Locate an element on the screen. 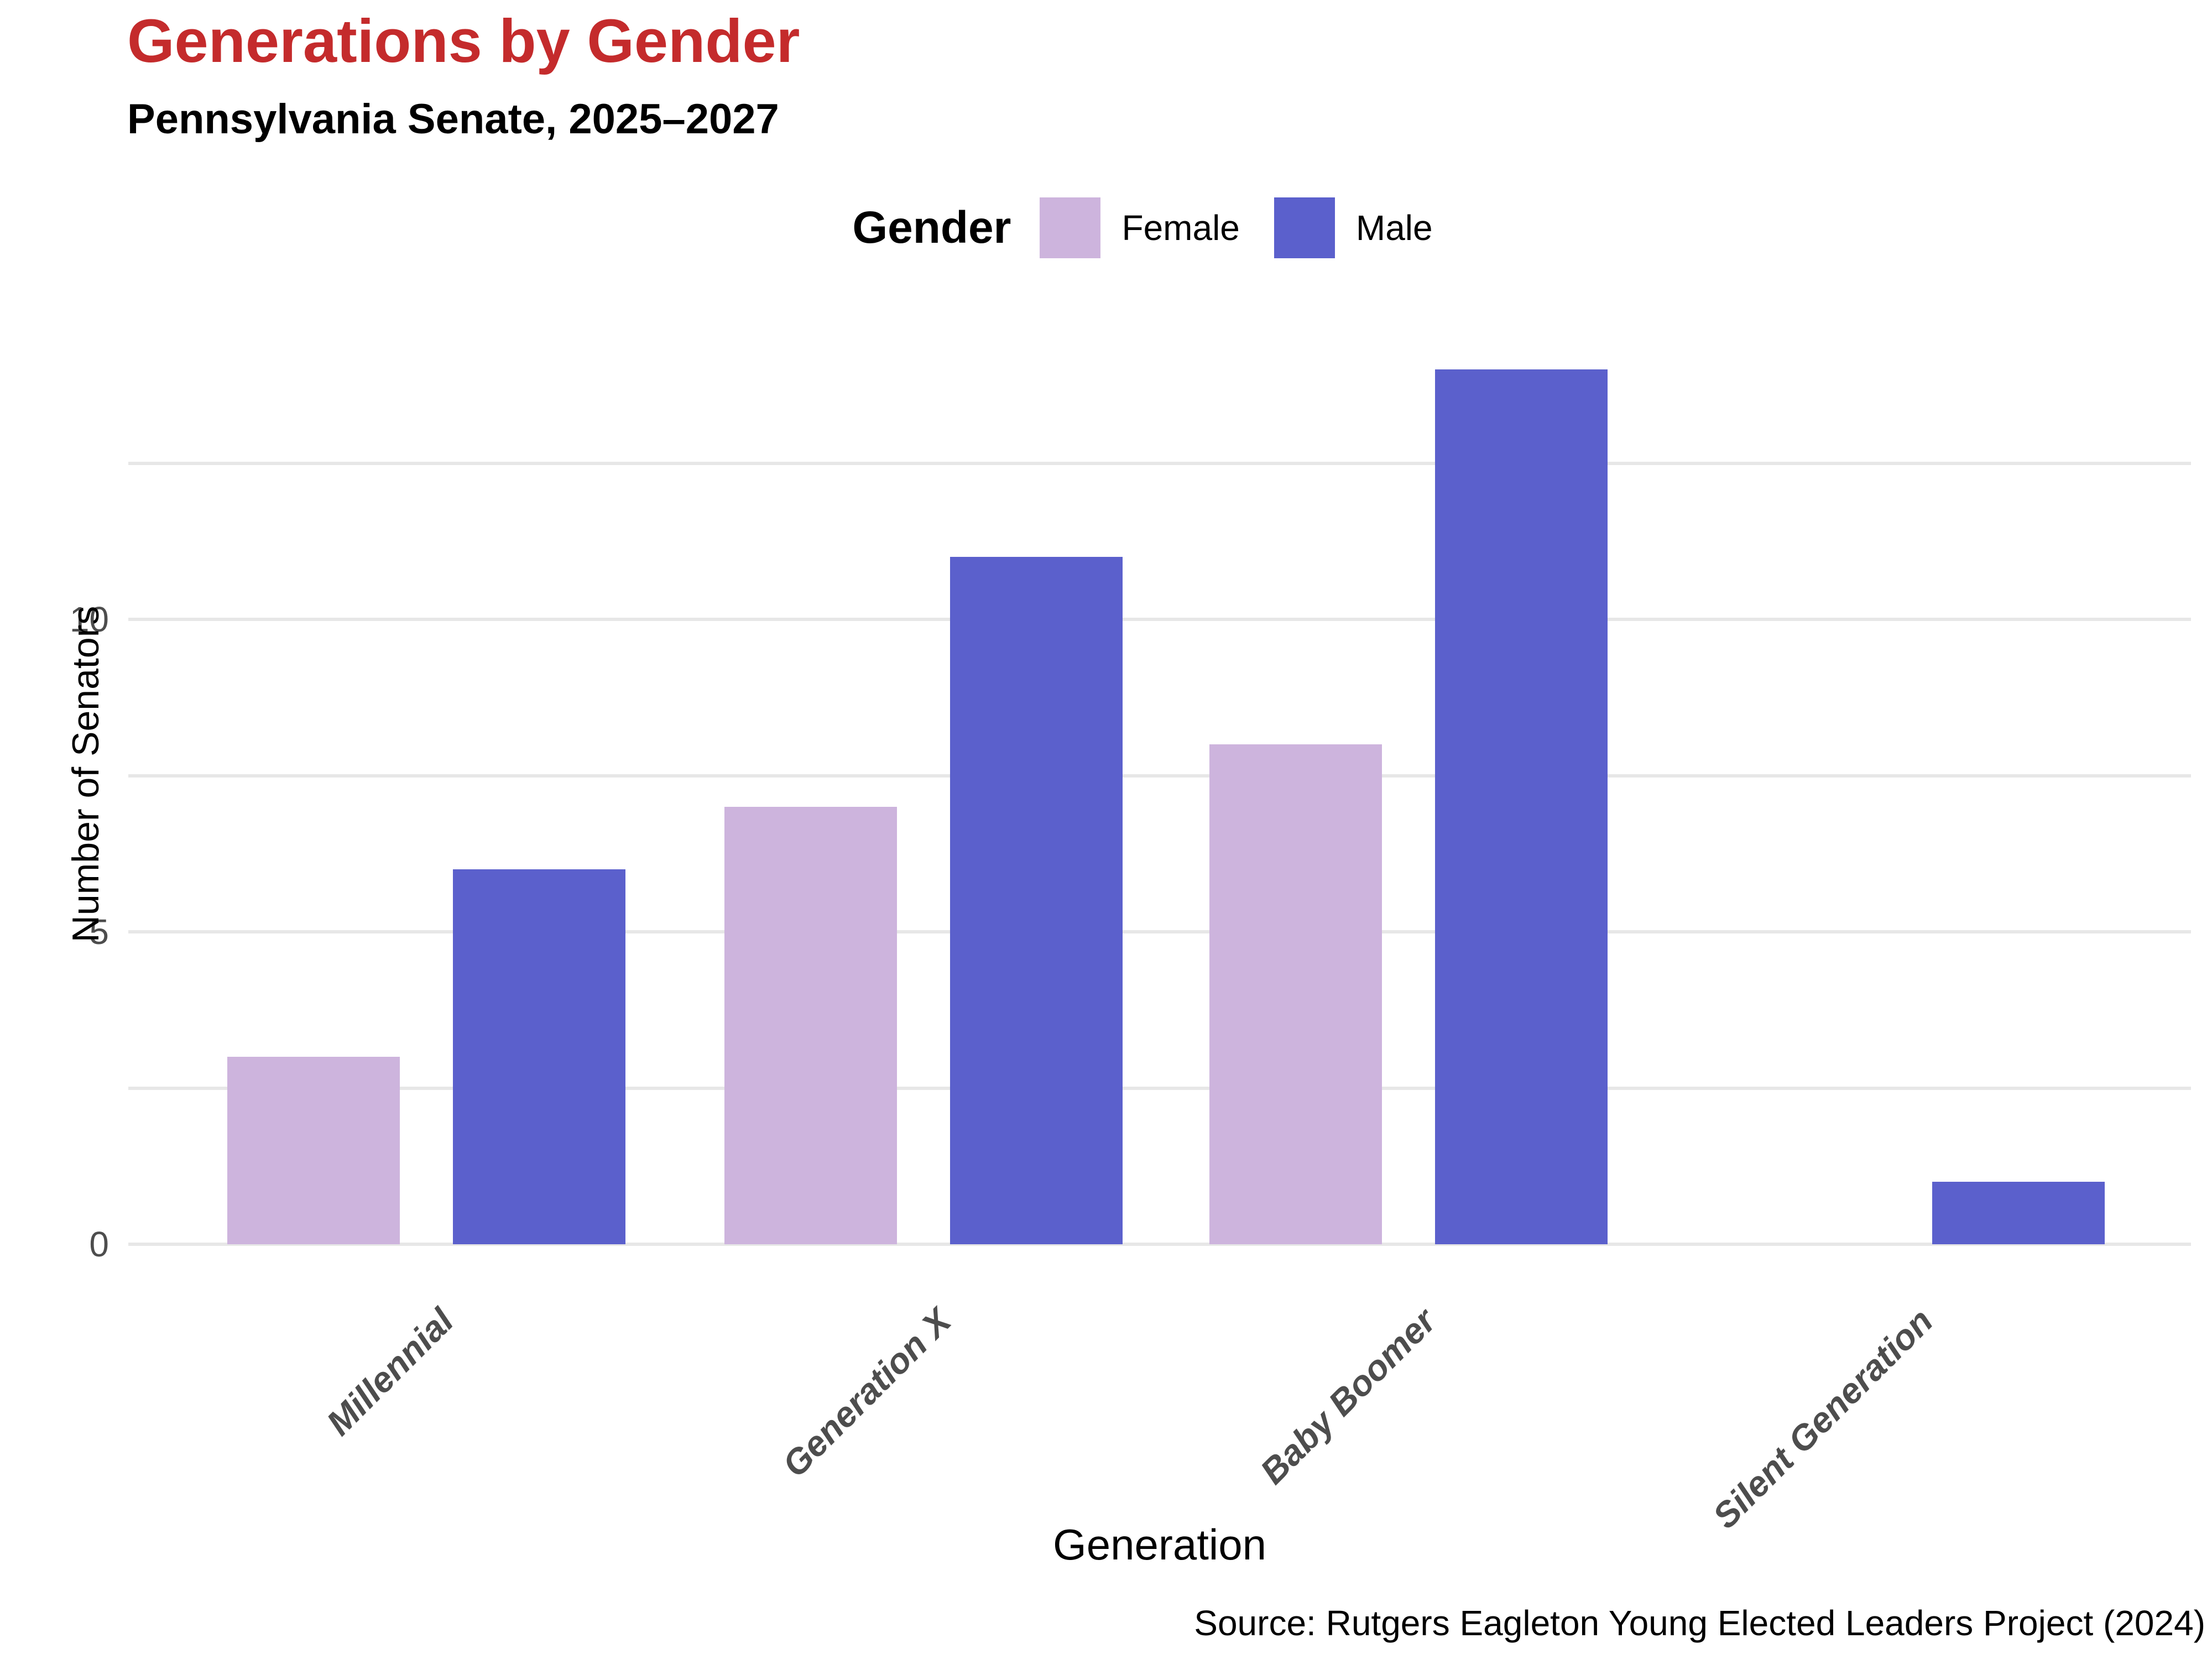 Image resolution: width=2212 pixels, height=1659 pixels. bar-male-generation-x is located at coordinates (1037, 901).